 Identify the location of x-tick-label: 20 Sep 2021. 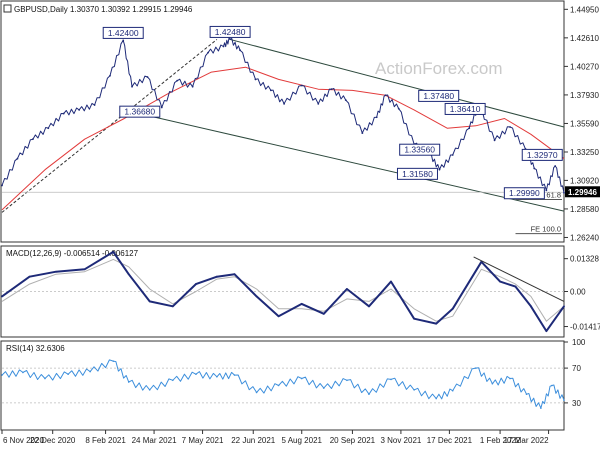
(353, 440).